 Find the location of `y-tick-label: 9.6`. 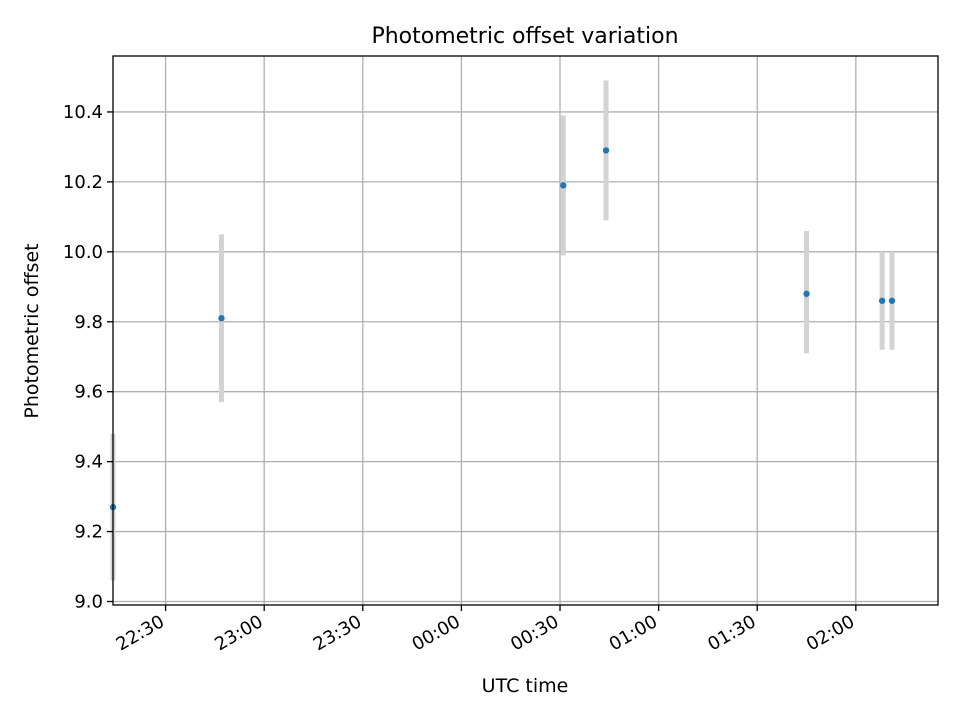

y-tick-label: 9.6 is located at coordinates (88, 392).